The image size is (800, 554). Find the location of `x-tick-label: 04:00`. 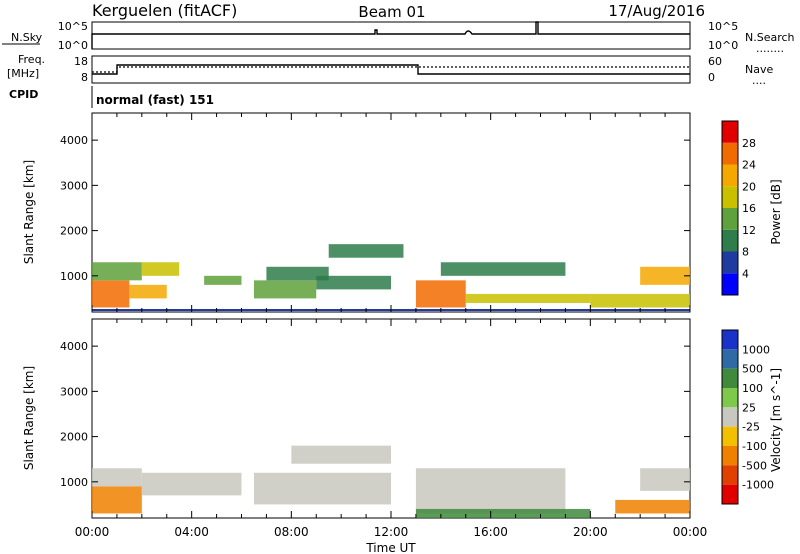

x-tick-label: 04:00 is located at coordinates (191, 532).